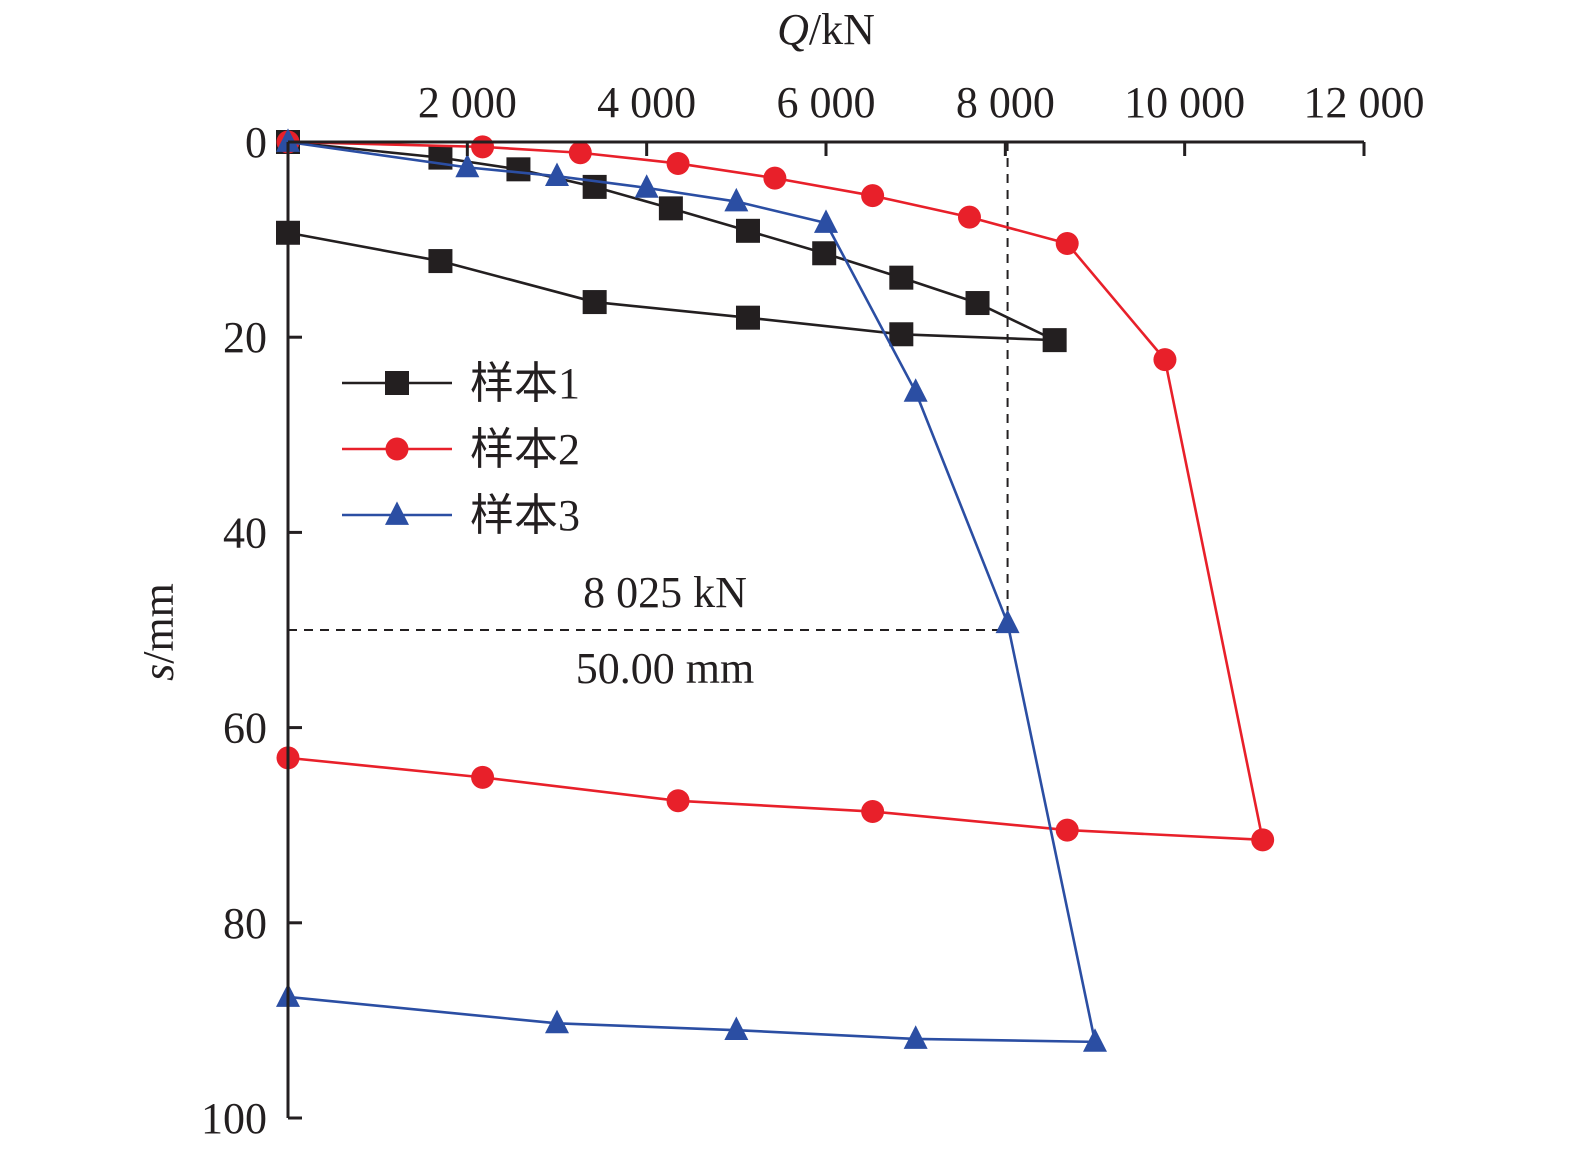 The image size is (1575, 1157). Describe the element at coordinates (646, 102) in the screenshot. I see `x-tick-label: 4 000` at that location.